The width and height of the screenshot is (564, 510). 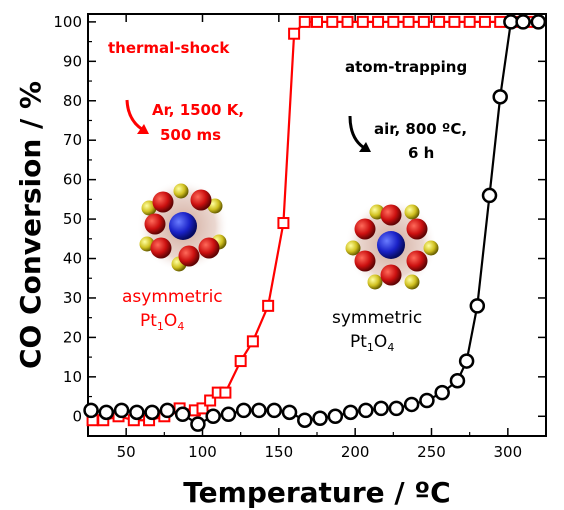 I want to click on y-tick-label: 100, so click(x=67, y=22).